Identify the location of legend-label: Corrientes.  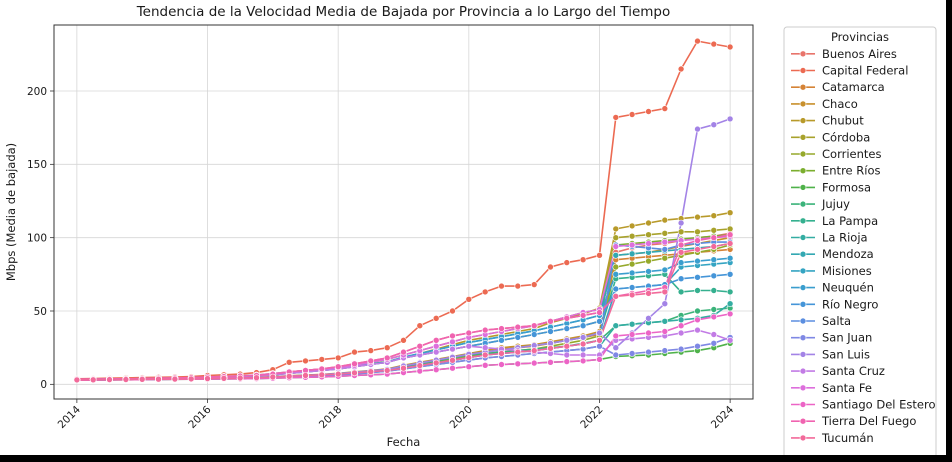
(851, 154).